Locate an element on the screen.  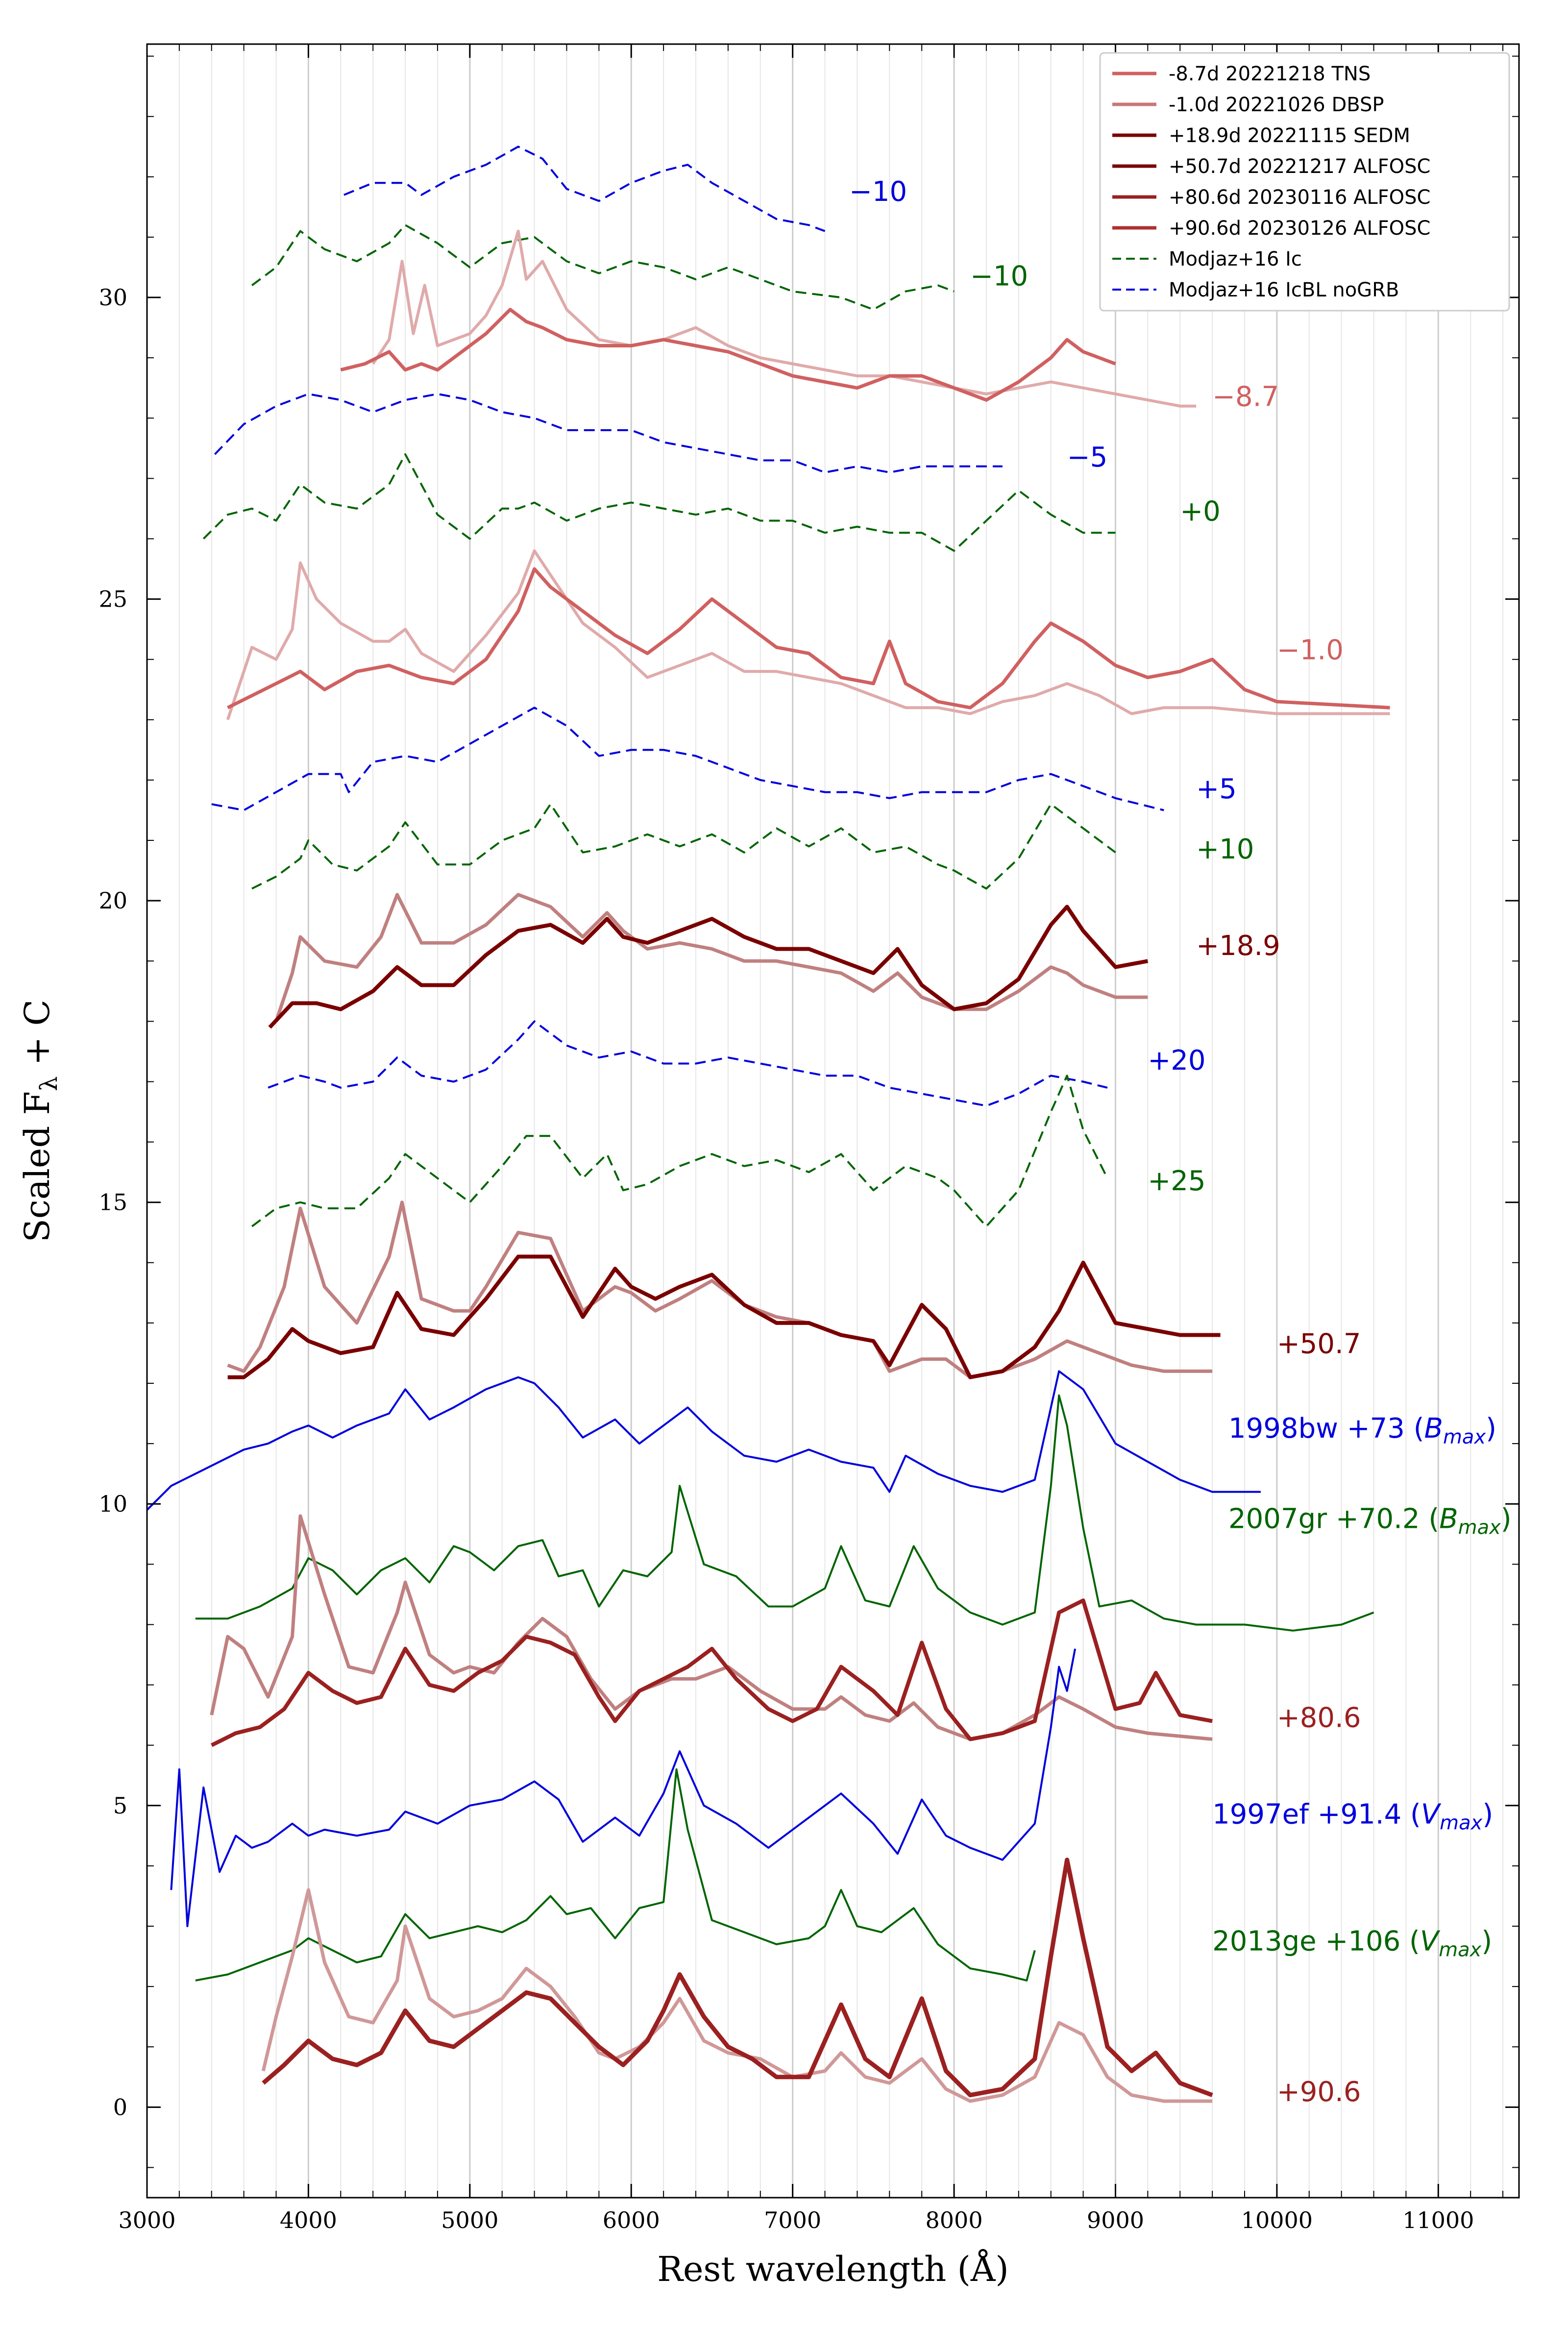
curve-label: +18.9 is located at coordinates (1238, 946).